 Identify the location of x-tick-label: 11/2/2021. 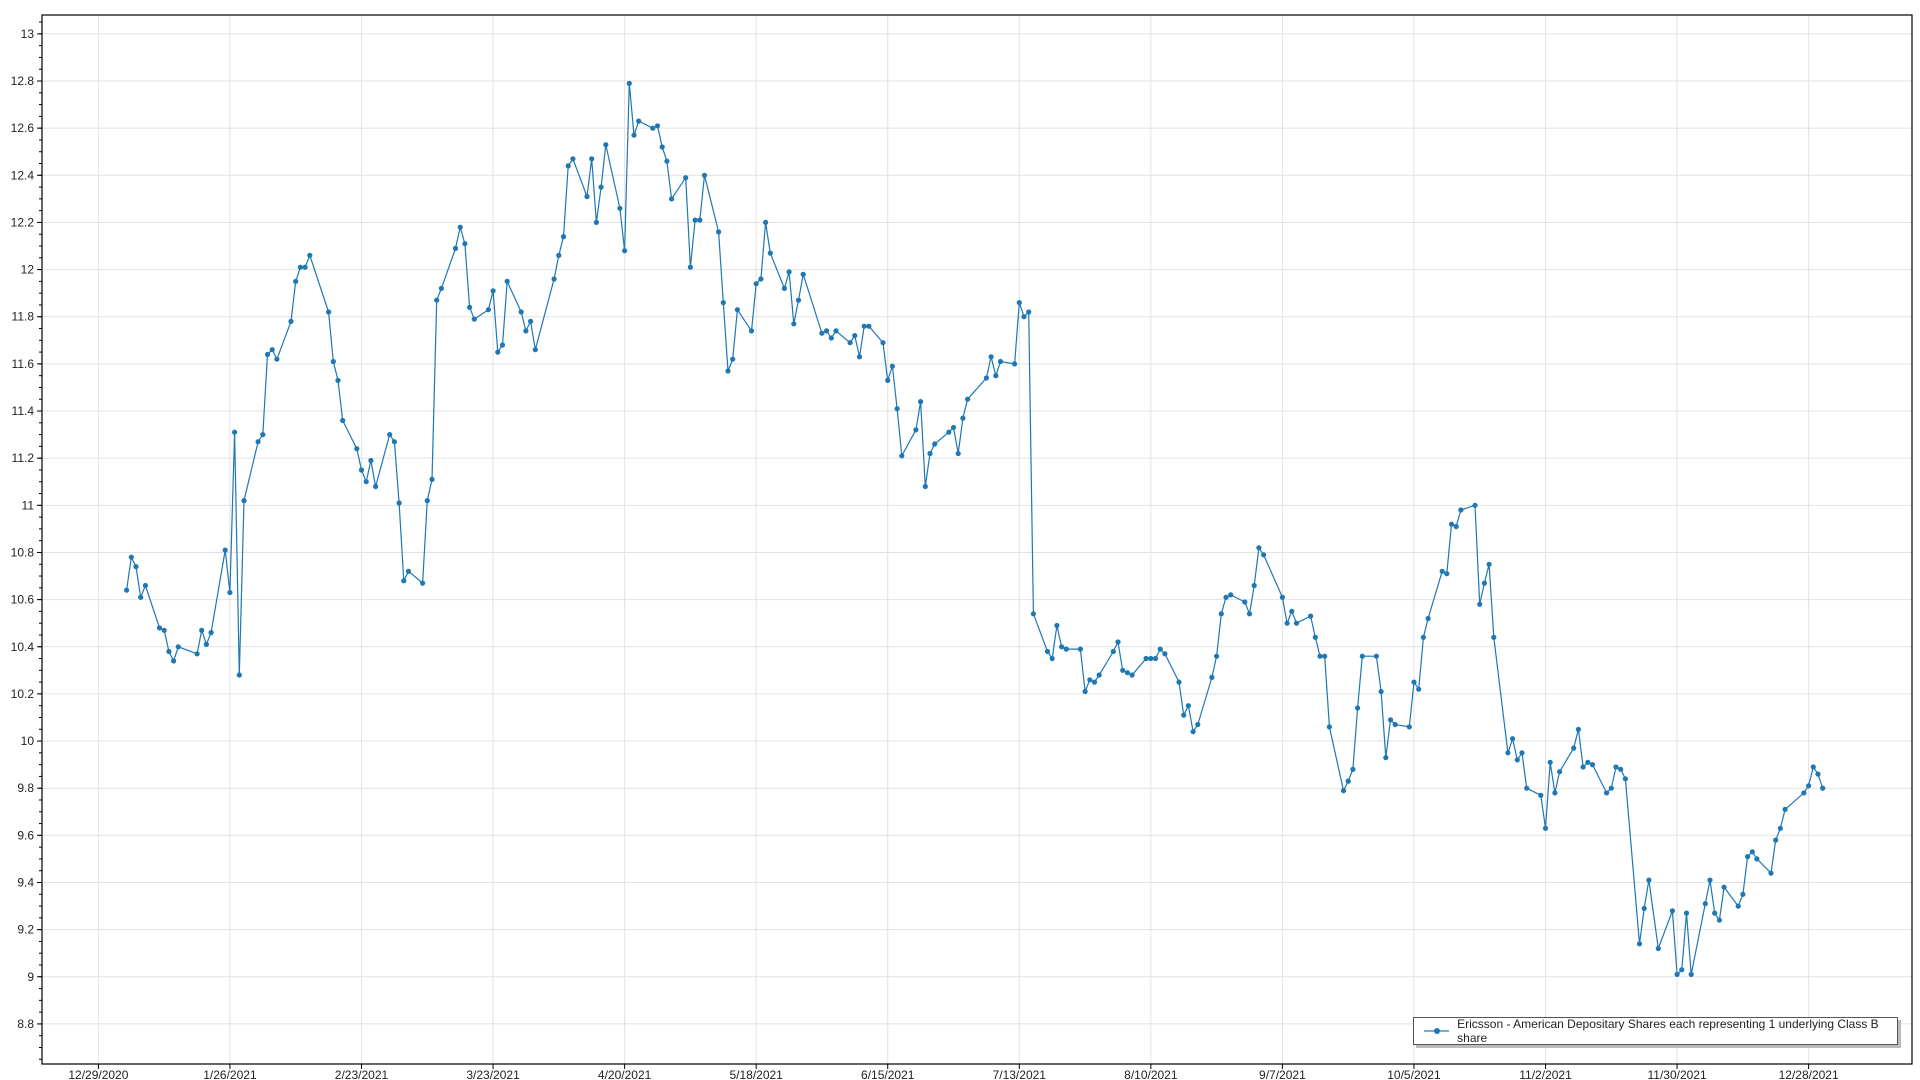
(1545, 1074).